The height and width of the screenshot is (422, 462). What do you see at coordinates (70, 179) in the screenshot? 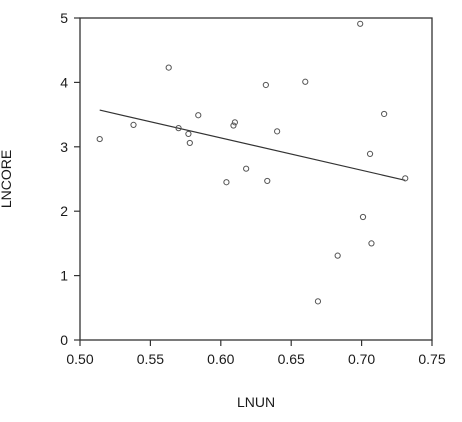
I see `y-axis-ticks: 0 1 2 3 4 5` at bounding box center [70, 179].